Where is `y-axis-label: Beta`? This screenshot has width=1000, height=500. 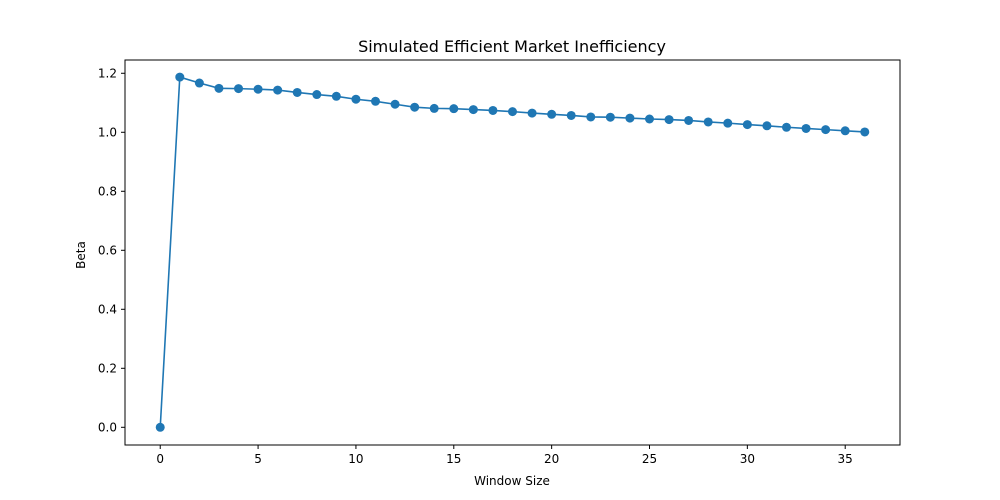 y-axis-label: Beta is located at coordinates (81, 255).